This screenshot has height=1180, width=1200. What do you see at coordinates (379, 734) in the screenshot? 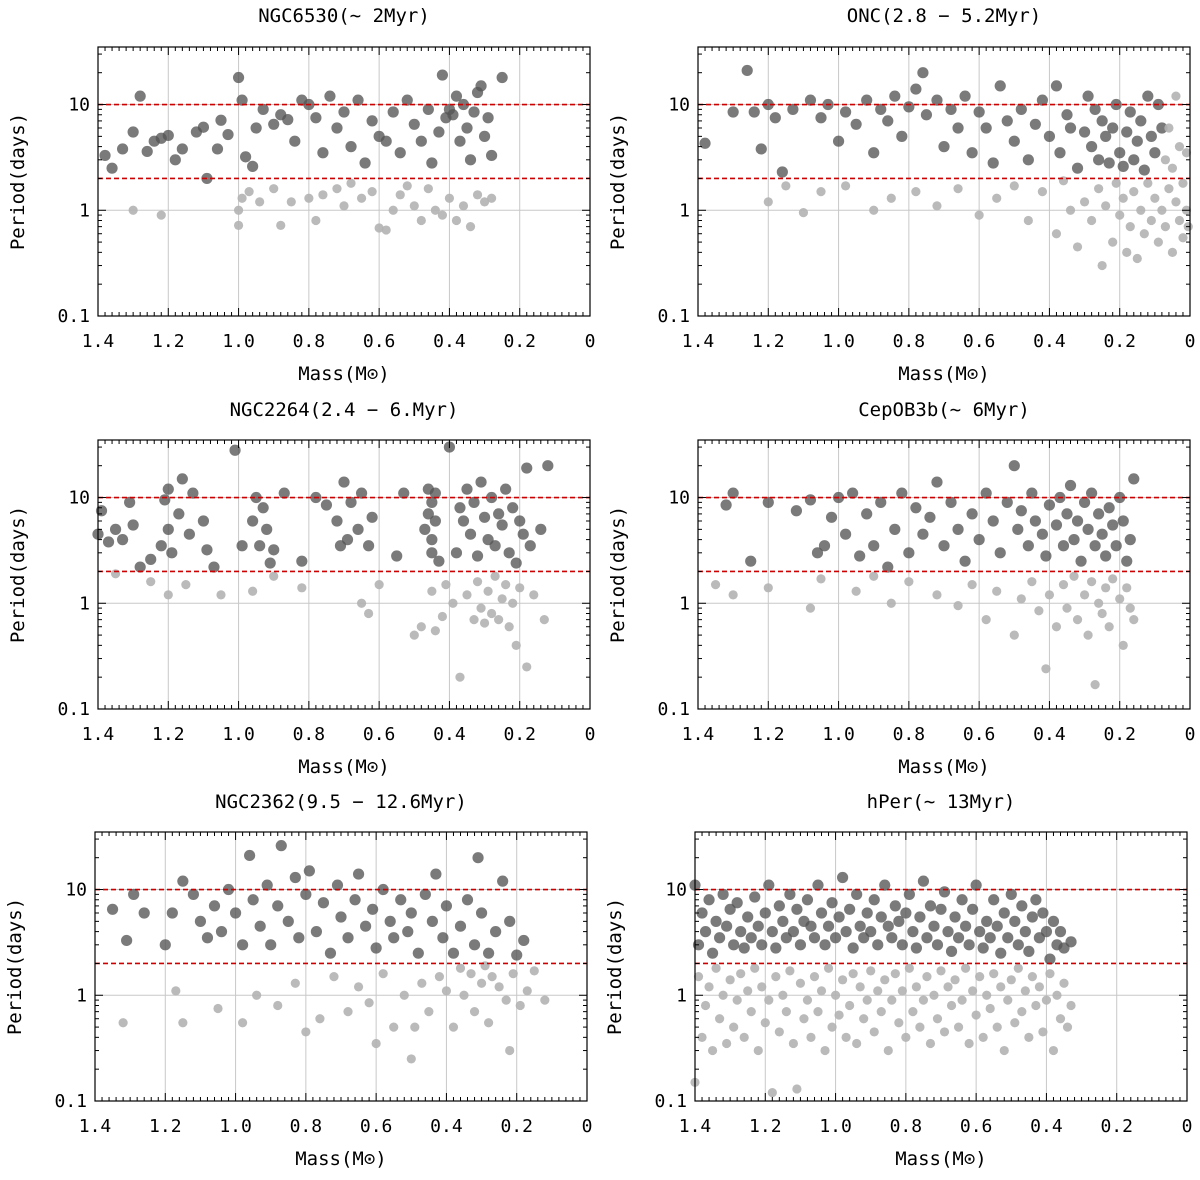
I see `x-tick-label: 0.6` at bounding box center [379, 734].